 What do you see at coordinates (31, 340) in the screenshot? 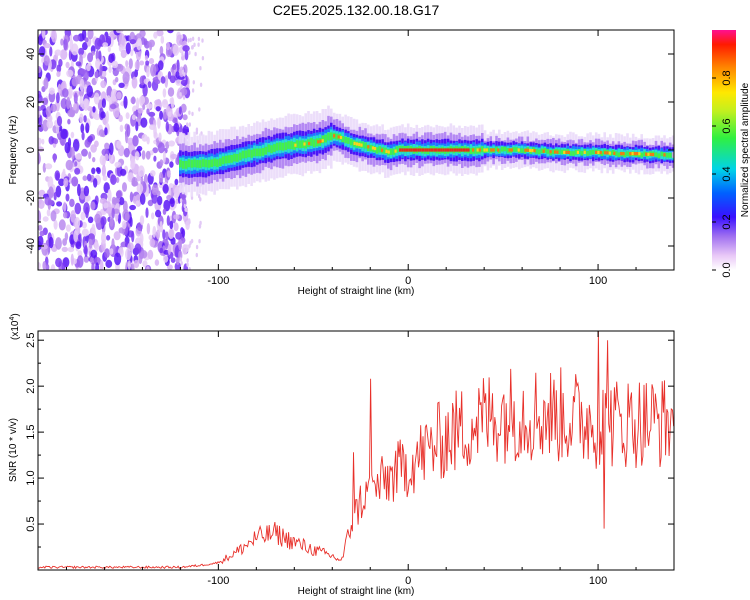
I see `y-tick-label: 2.5` at bounding box center [31, 340].